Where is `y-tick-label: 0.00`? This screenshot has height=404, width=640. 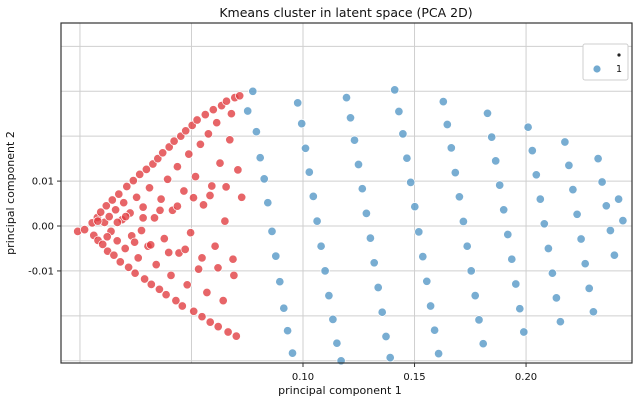
y-tick-label: 0.00 is located at coordinates (43, 227).